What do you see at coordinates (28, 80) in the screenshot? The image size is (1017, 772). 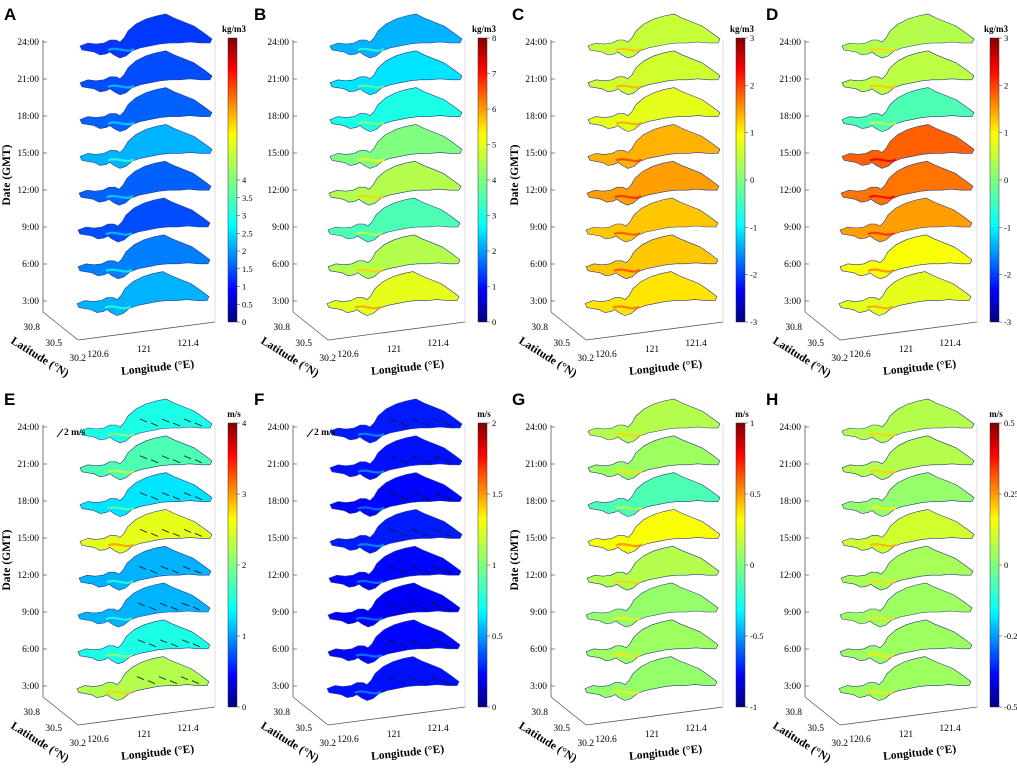 I see `time-tick-label: 21:00` at bounding box center [28, 80].